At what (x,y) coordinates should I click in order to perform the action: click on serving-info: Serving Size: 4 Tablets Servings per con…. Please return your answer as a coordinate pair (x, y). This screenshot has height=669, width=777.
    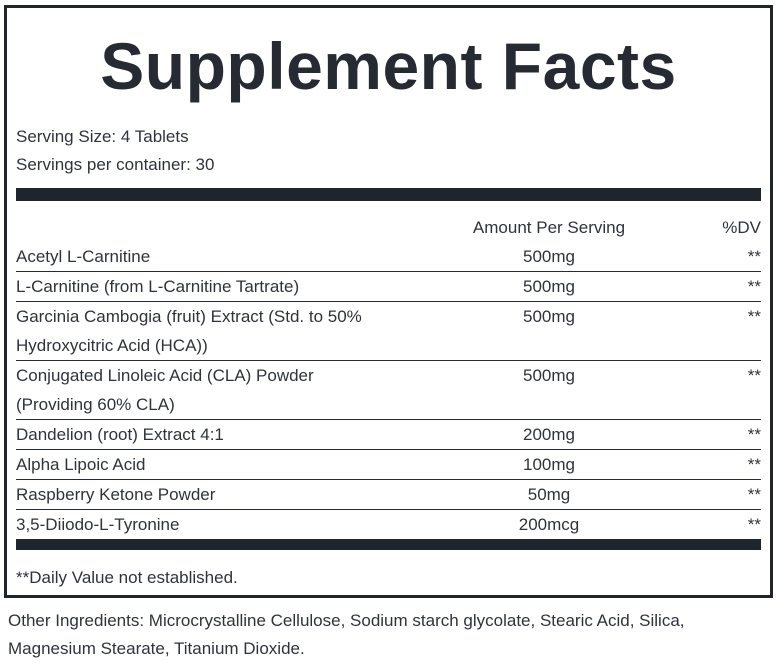
    Looking at the image, I should click on (388, 151).